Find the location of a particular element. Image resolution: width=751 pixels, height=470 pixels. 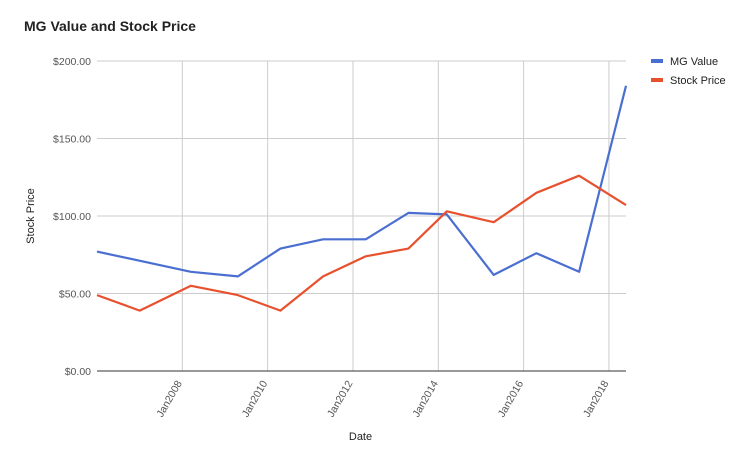

x-axis-title: Date is located at coordinates (360, 437).